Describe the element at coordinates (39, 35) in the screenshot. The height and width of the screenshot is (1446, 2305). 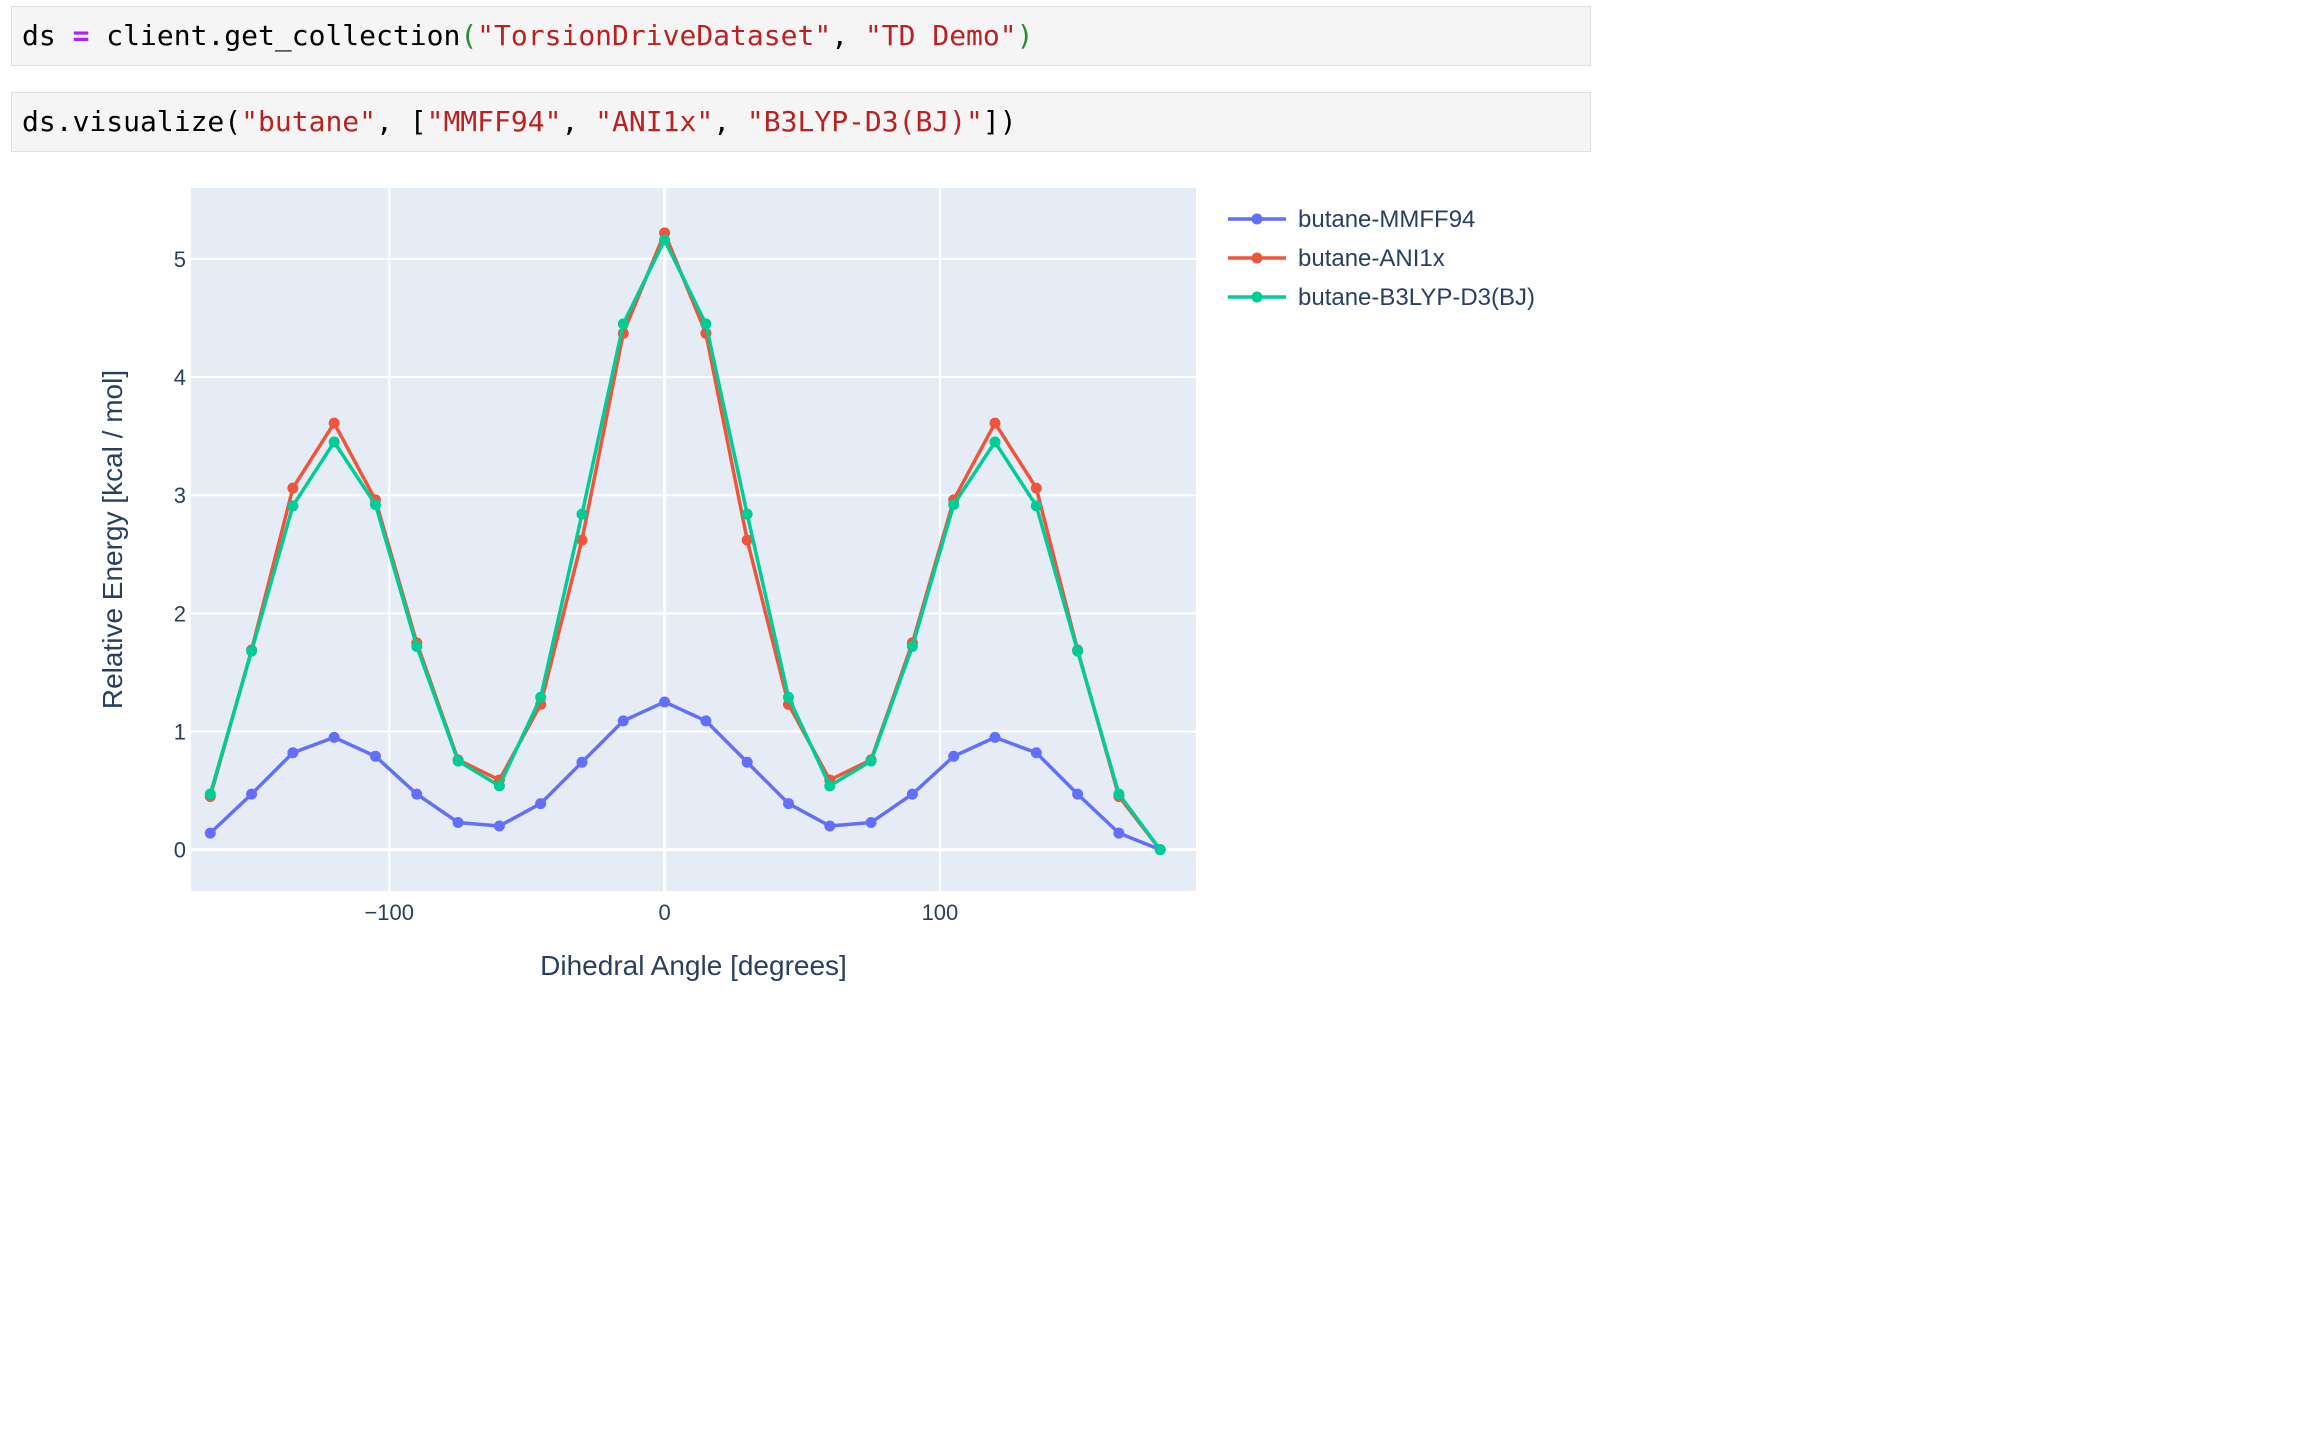
I see `code-token: ds` at that location.